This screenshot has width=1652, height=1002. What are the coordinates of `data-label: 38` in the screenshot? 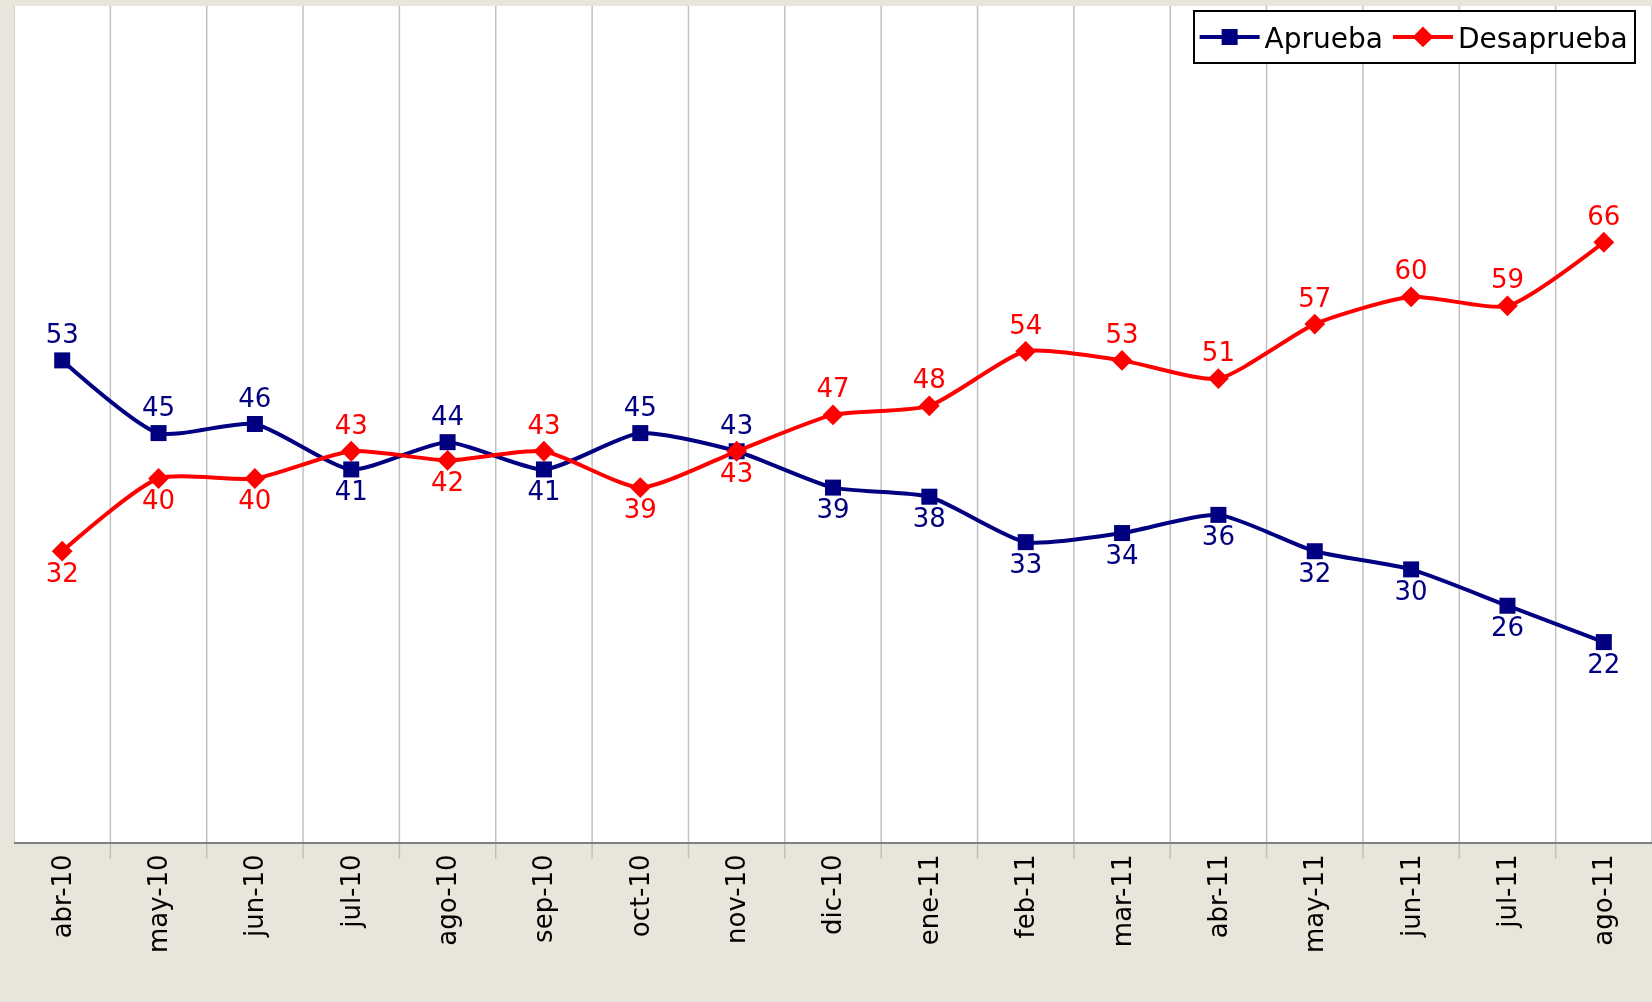 It's located at (929, 518).